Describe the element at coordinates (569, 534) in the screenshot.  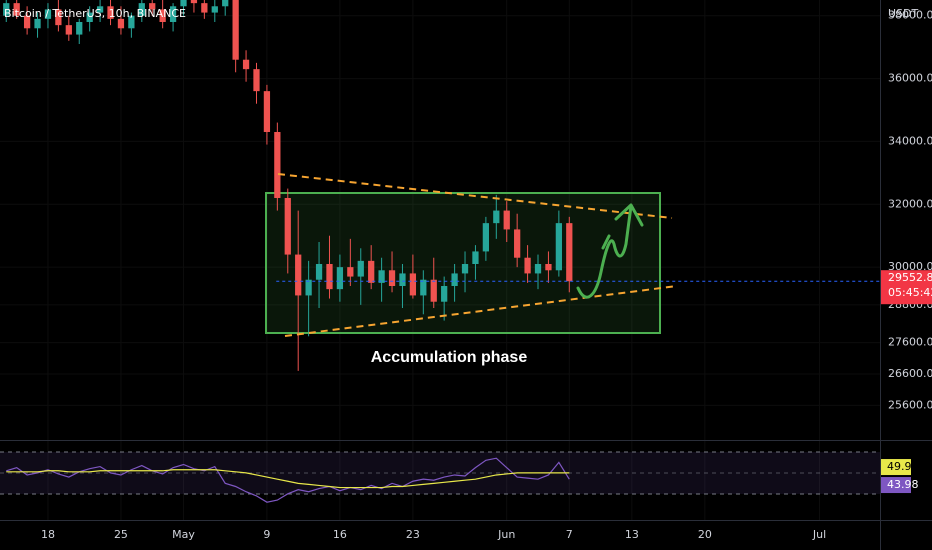
I see `x-tick-label: 7` at that location.